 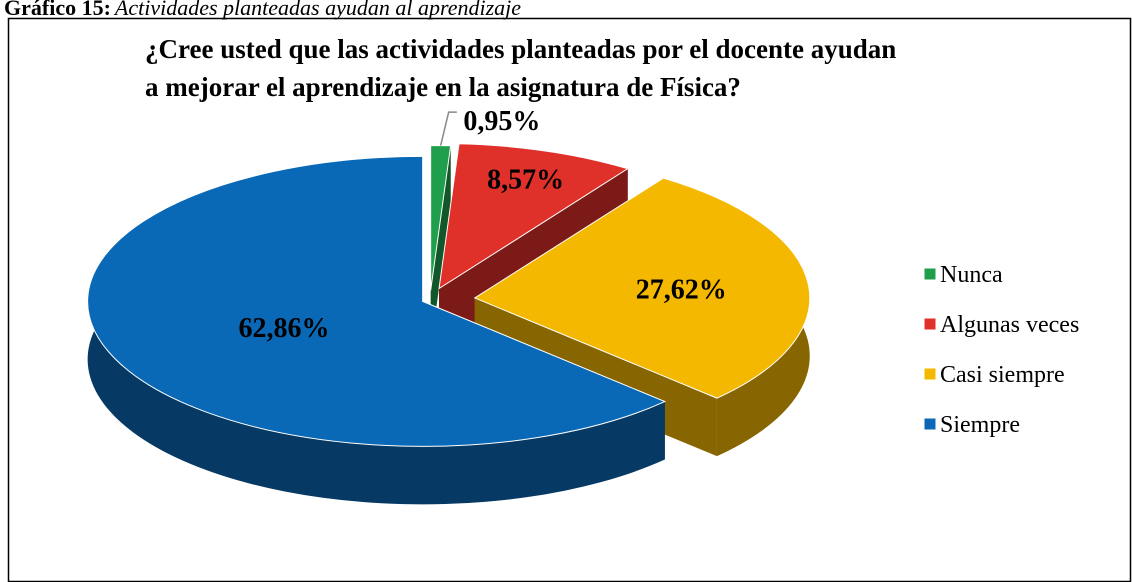 I want to click on pie-slice, so click(x=441, y=246).